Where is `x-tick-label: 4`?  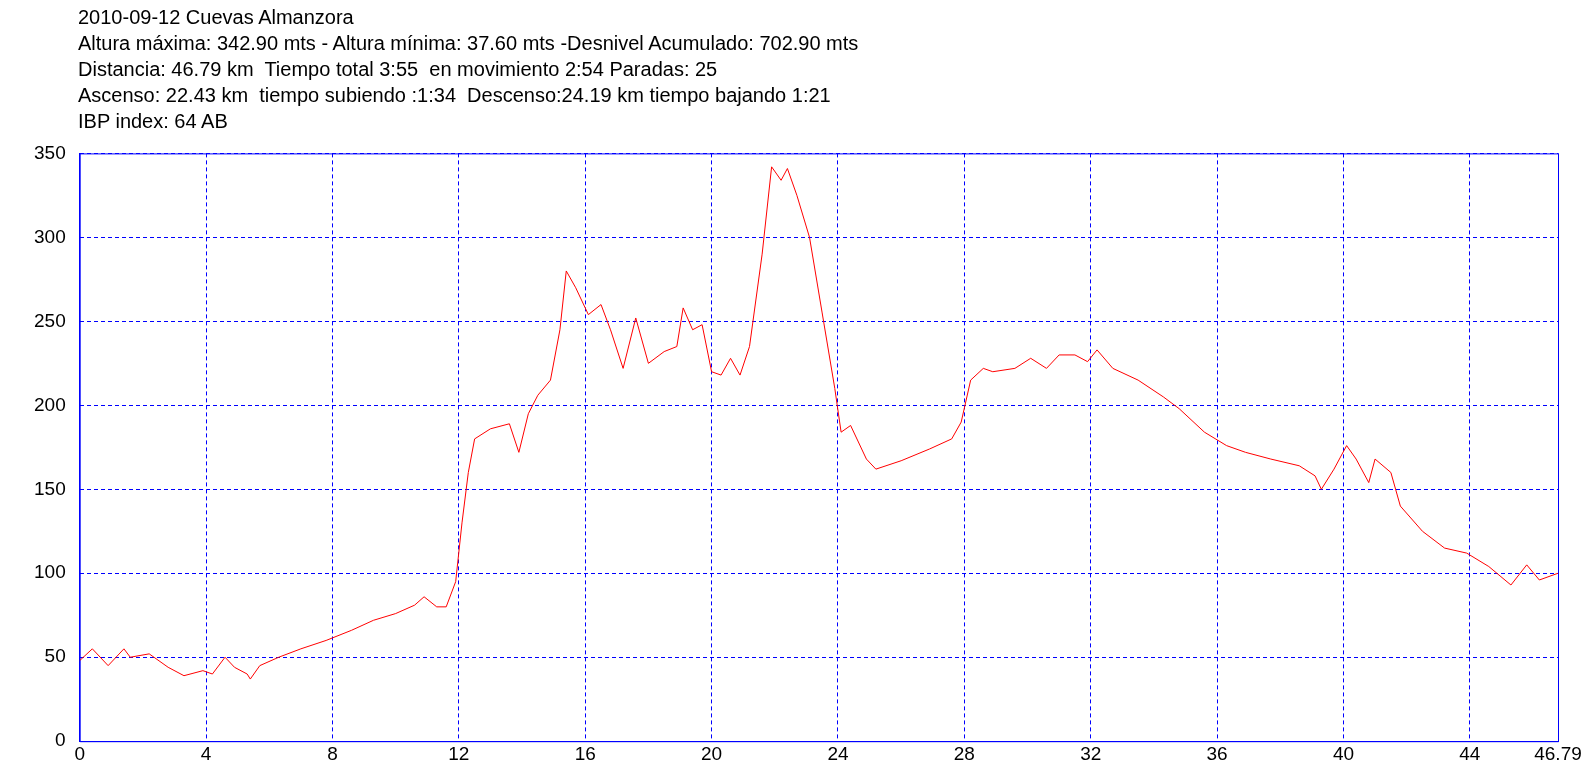 x-tick-label: 4 is located at coordinates (206, 753).